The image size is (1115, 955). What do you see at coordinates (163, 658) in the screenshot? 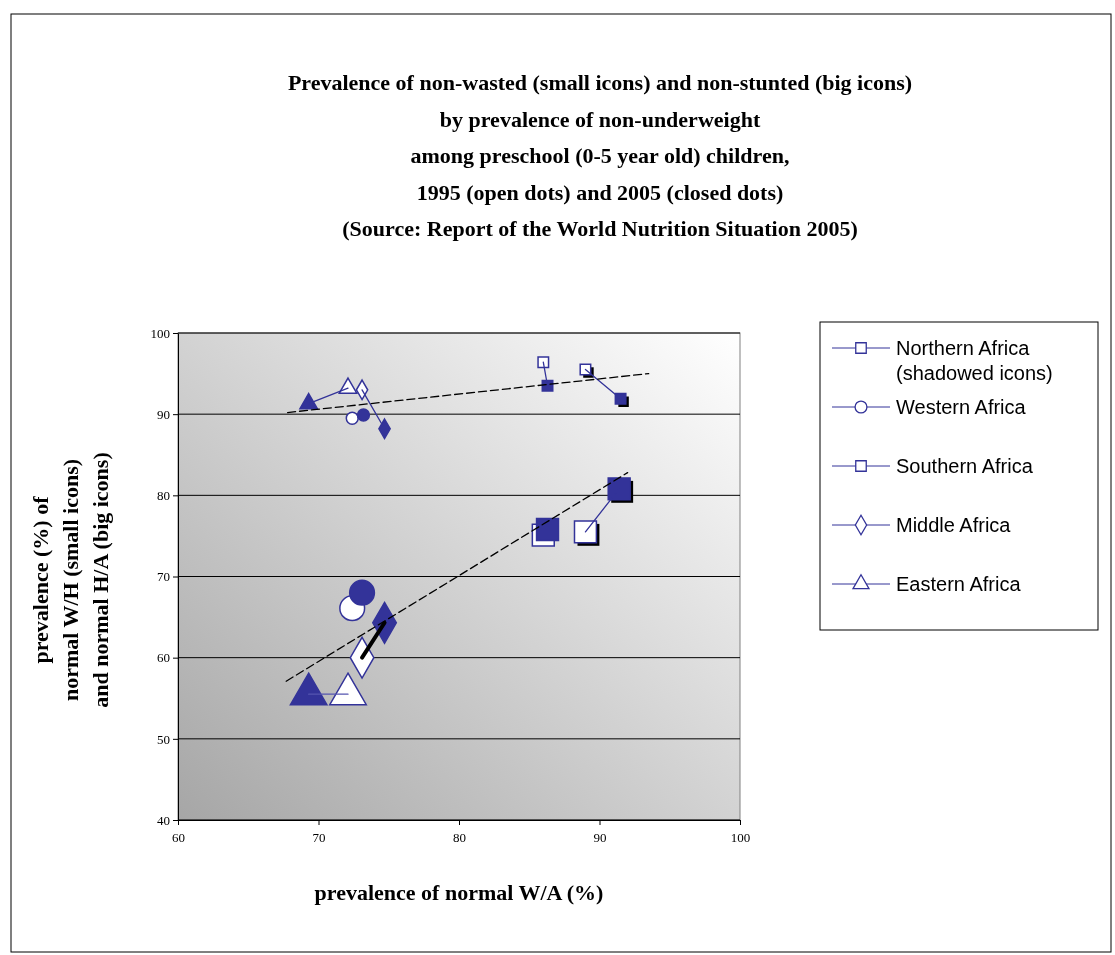
I see `y-tick-label: 60` at bounding box center [163, 658].